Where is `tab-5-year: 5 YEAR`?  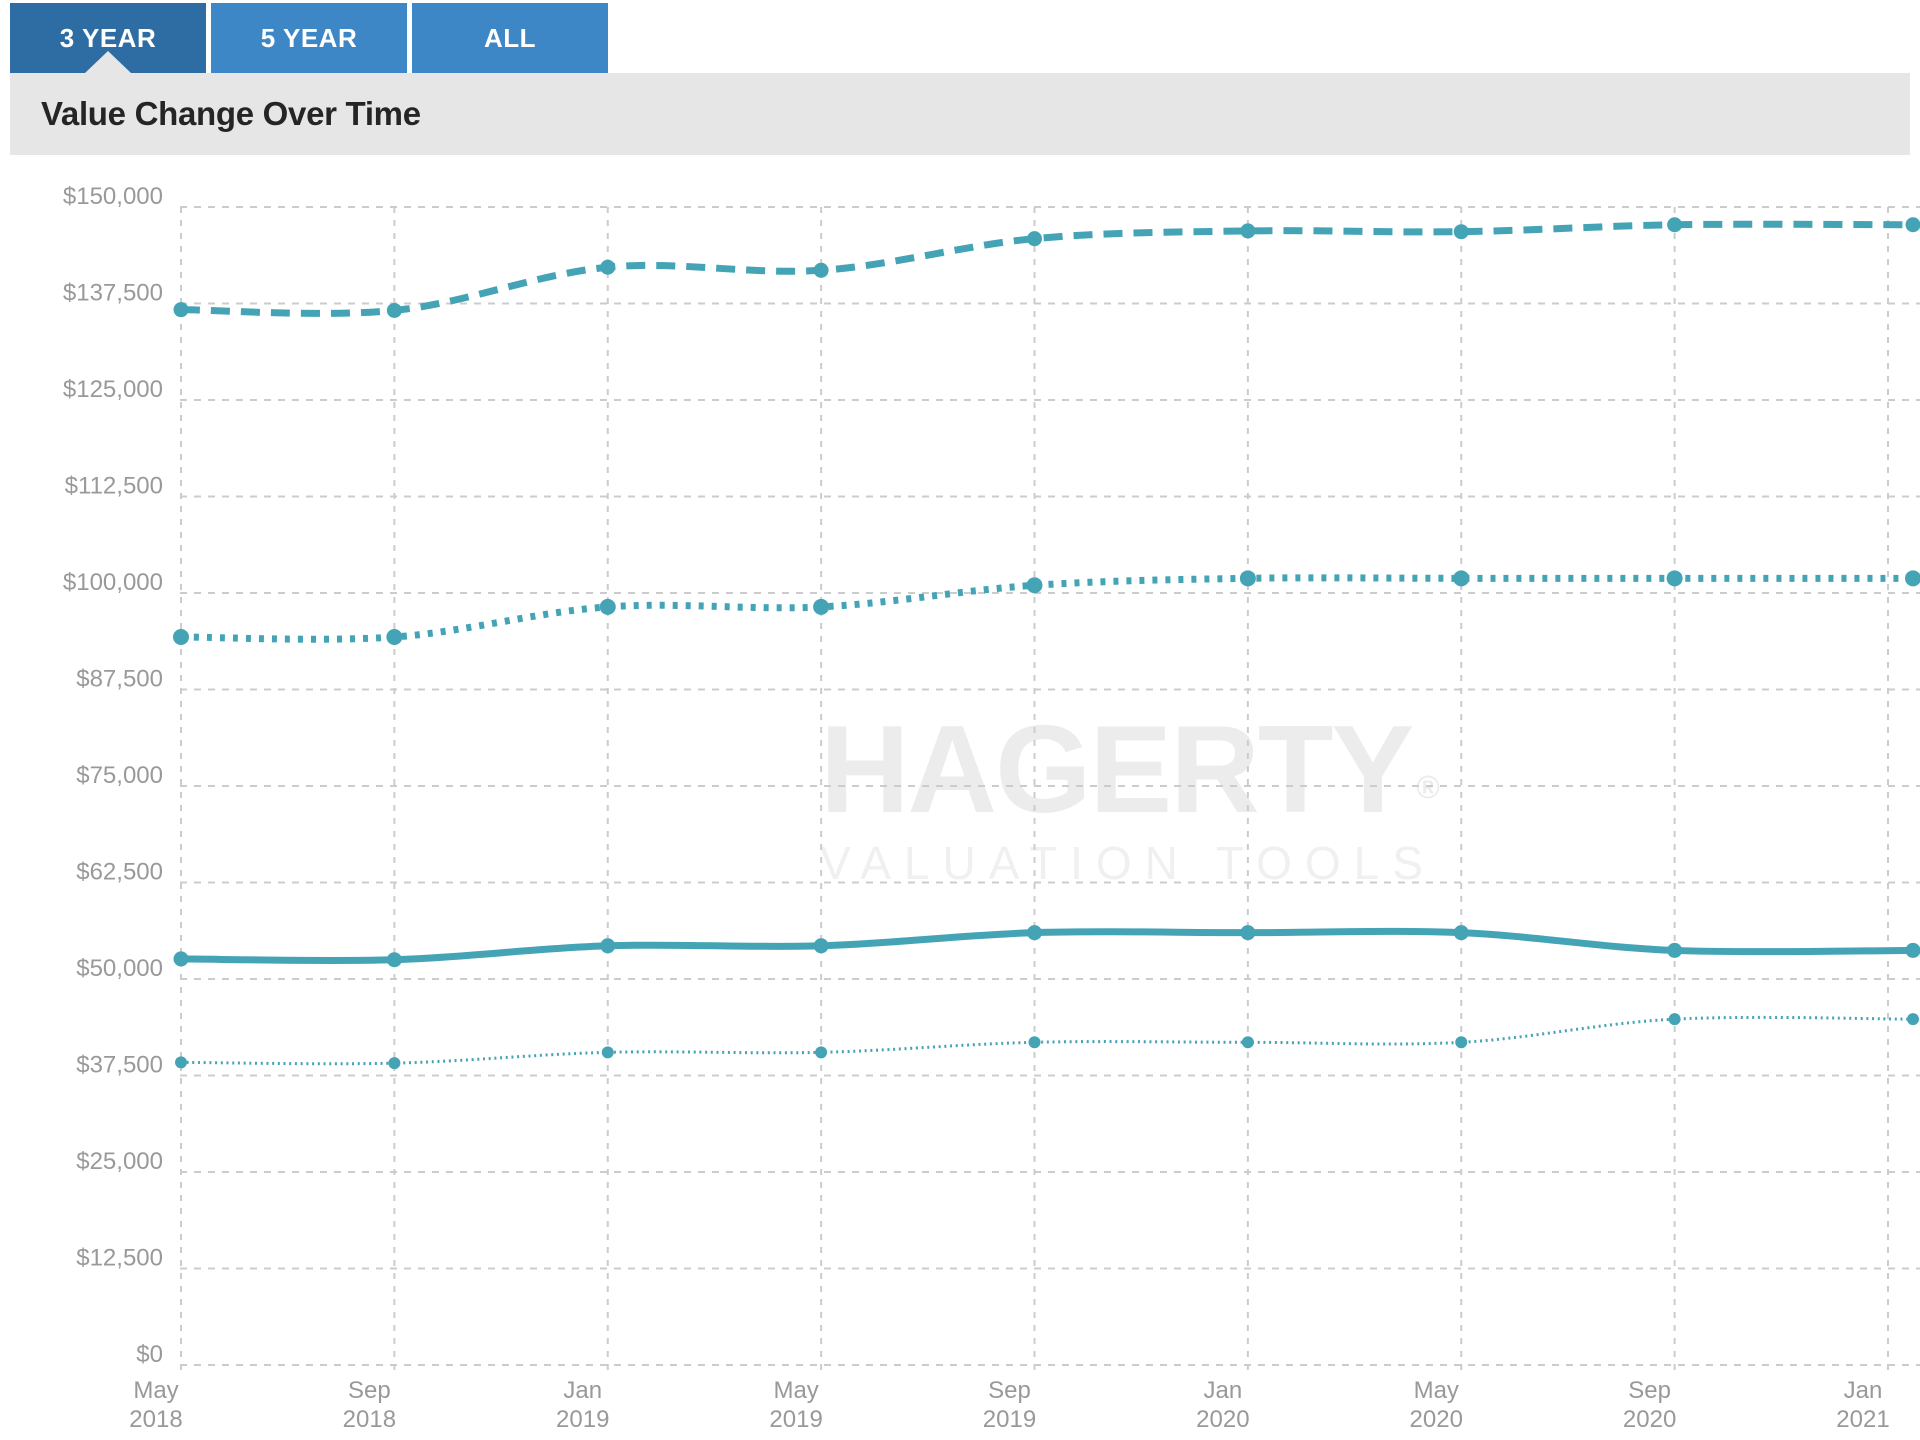 tab-5-year: 5 YEAR is located at coordinates (309, 38).